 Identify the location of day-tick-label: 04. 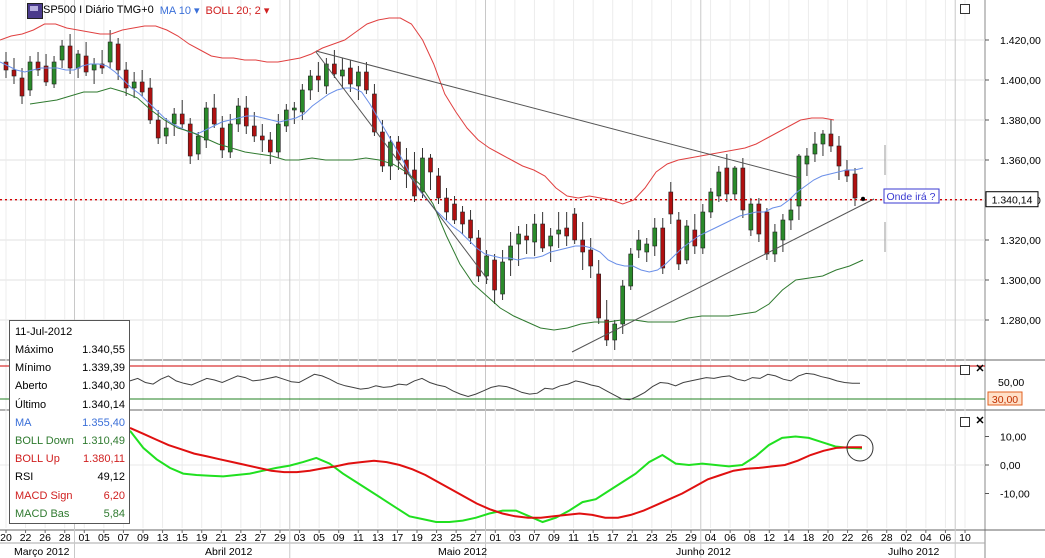
(711, 538).